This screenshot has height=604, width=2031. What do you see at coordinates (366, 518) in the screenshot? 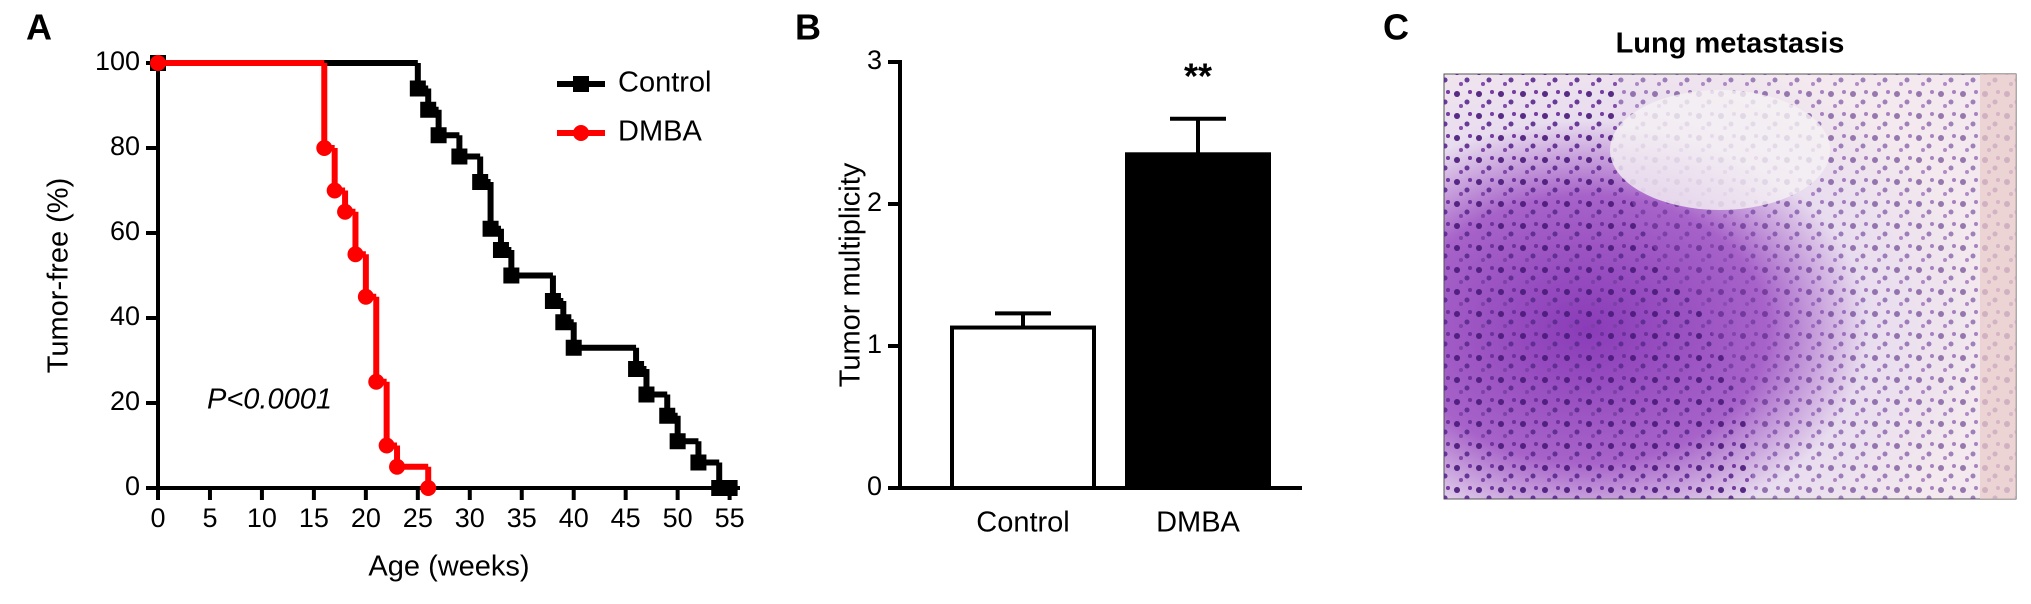
I see `x-tick-label: 20` at bounding box center [366, 518].